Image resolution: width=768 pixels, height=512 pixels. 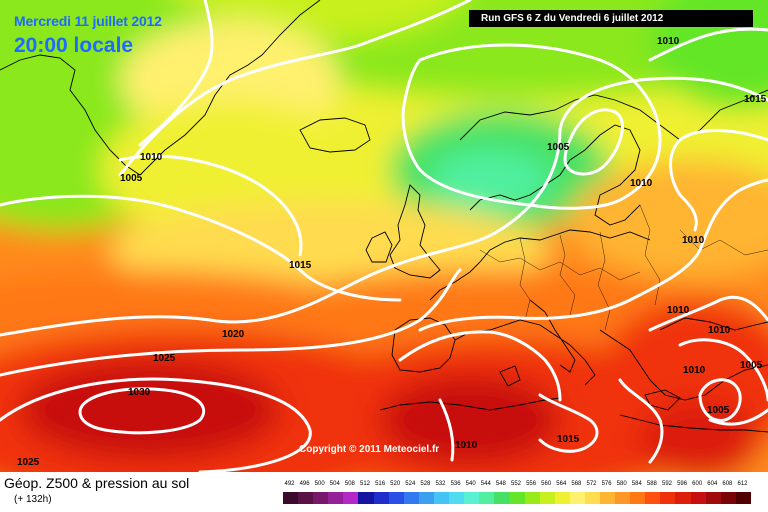 What do you see at coordinates (666, 484) in the screenshot?
I see `legend-value: 592` at bounding box center [666, 484].